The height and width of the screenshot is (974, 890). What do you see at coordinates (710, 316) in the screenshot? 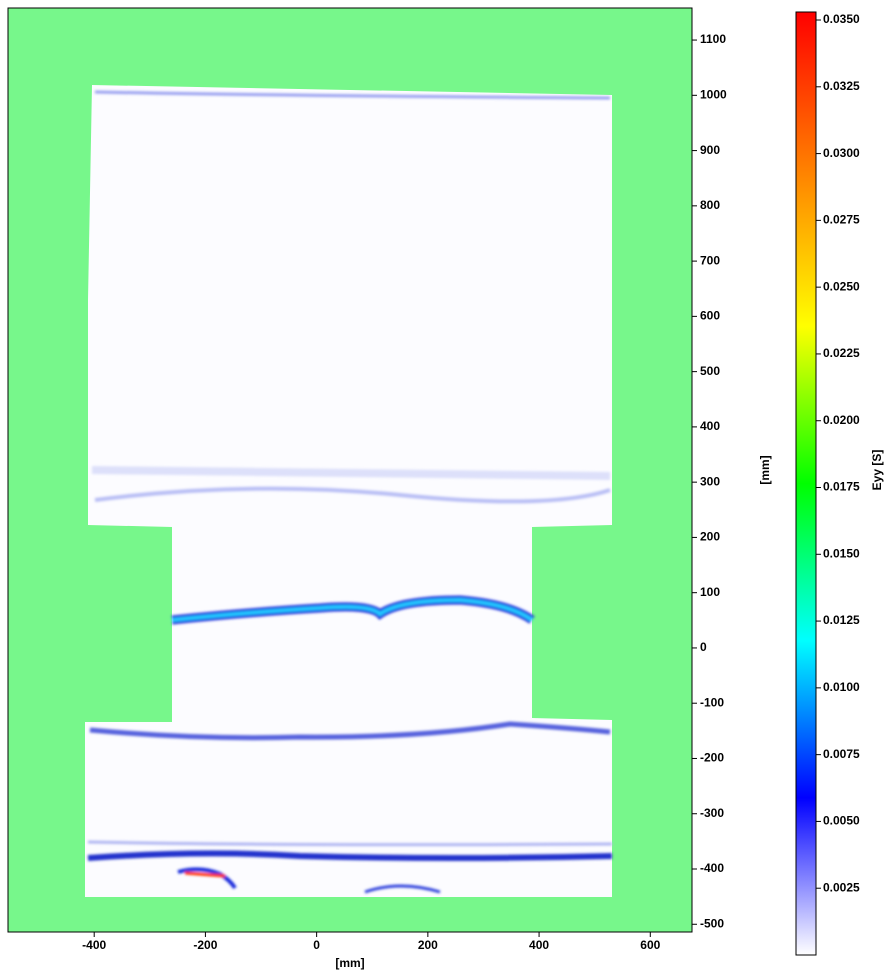
I see `y-tick-label: 600` at bounding box center [710, 316].